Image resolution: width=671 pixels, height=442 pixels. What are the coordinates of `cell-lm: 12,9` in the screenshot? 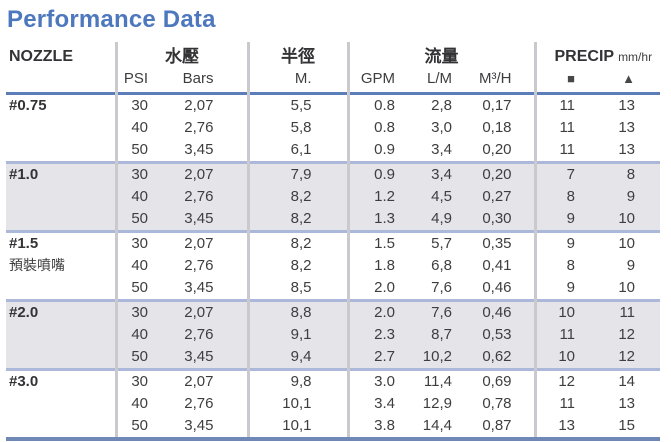 It's located at (437, 403).